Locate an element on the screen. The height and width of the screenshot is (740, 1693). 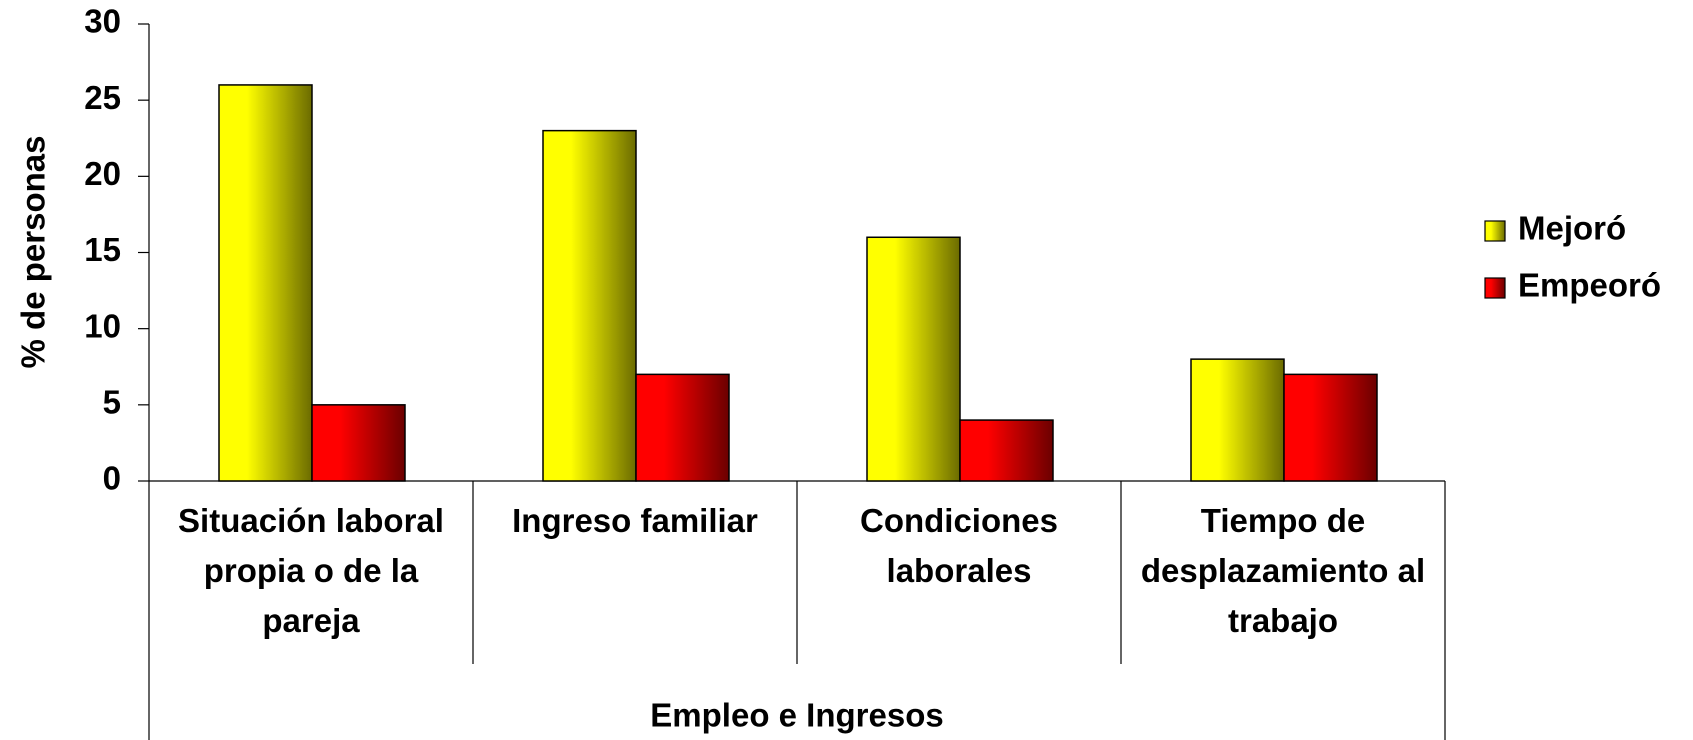
y-tick-label: 30 is located at coordinates (102, 21).